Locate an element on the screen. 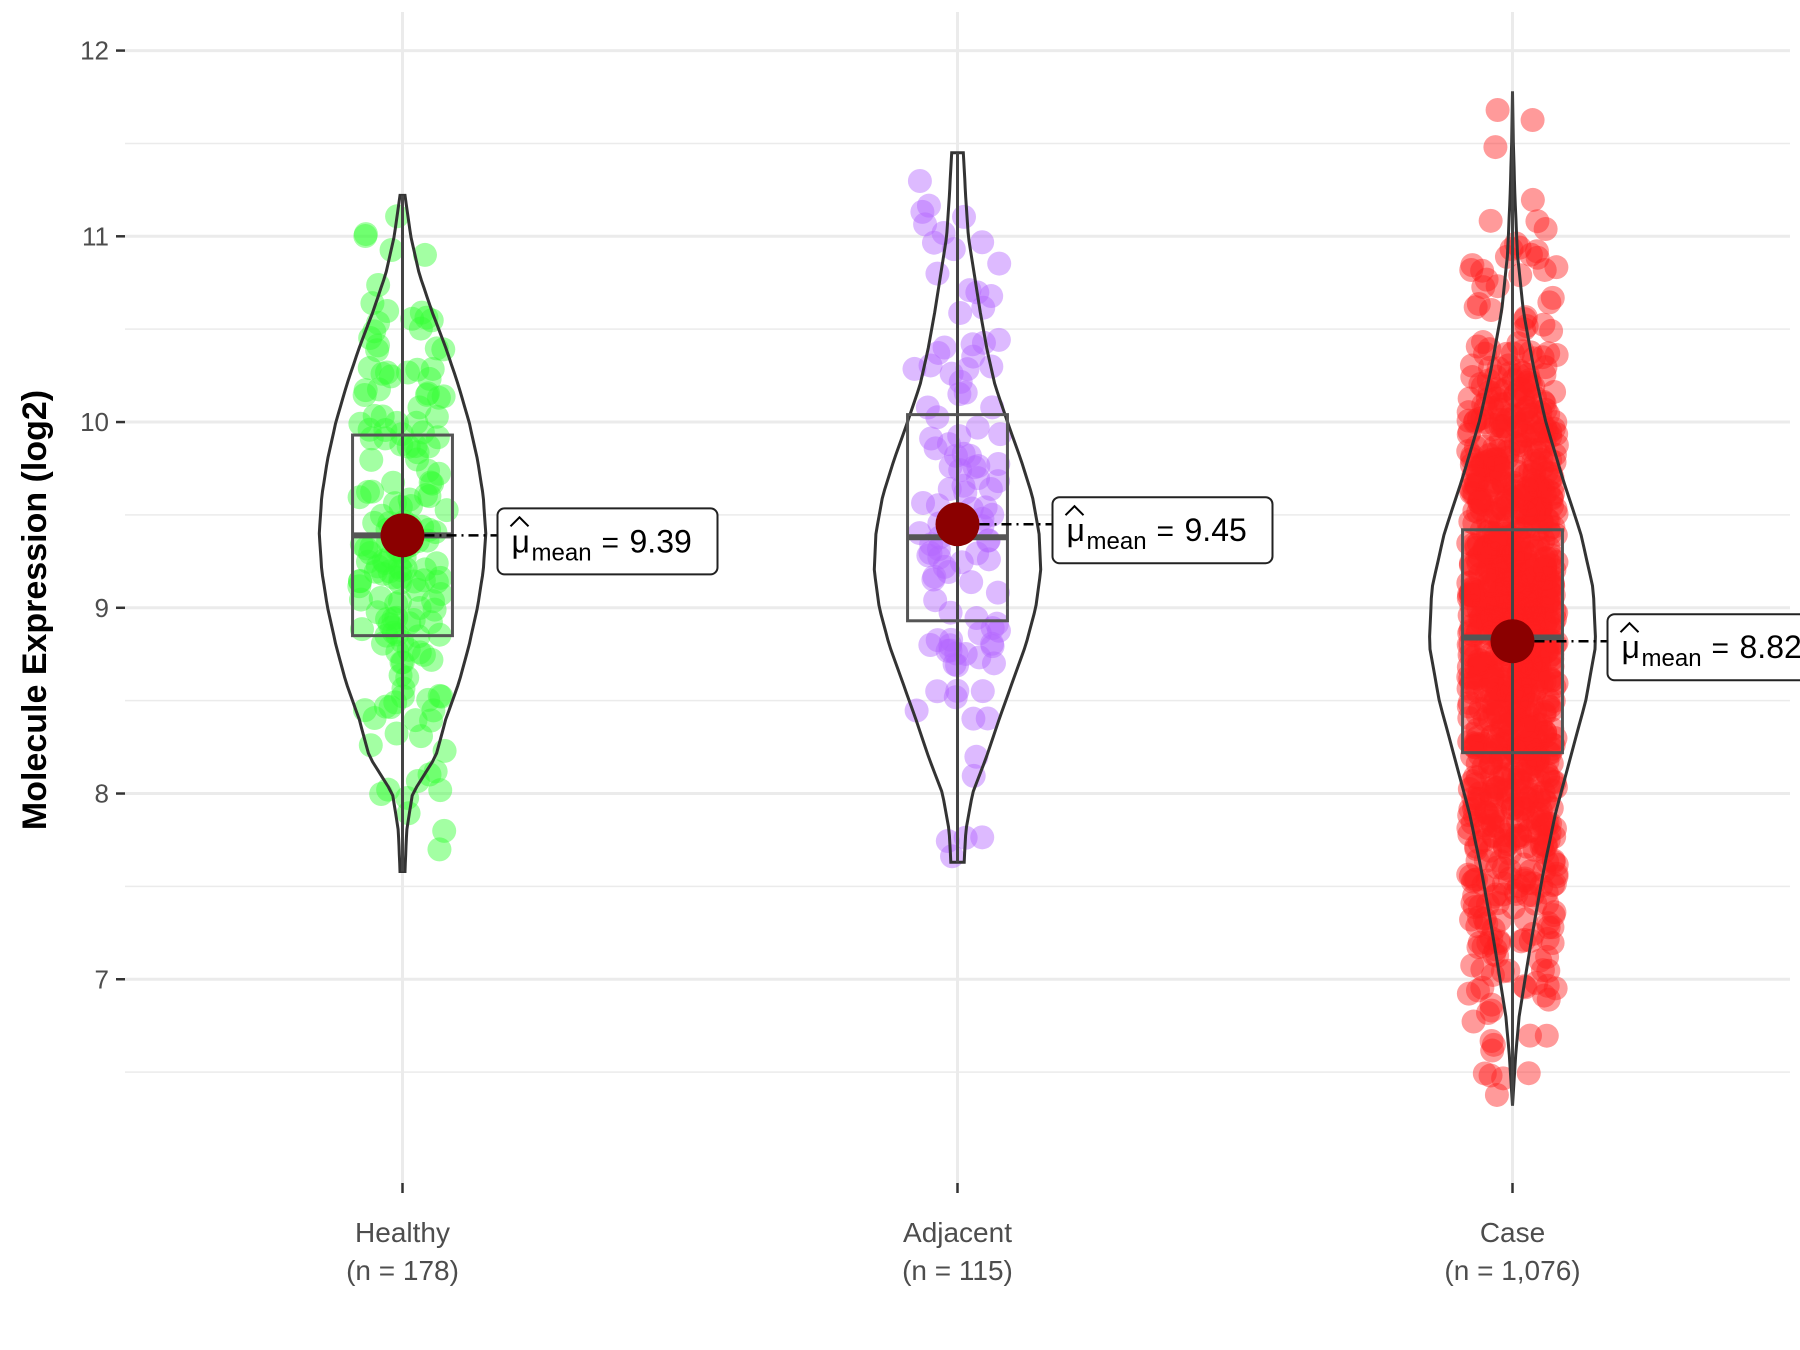  mean-value: 9.39 is located at coordinates (661, 541).